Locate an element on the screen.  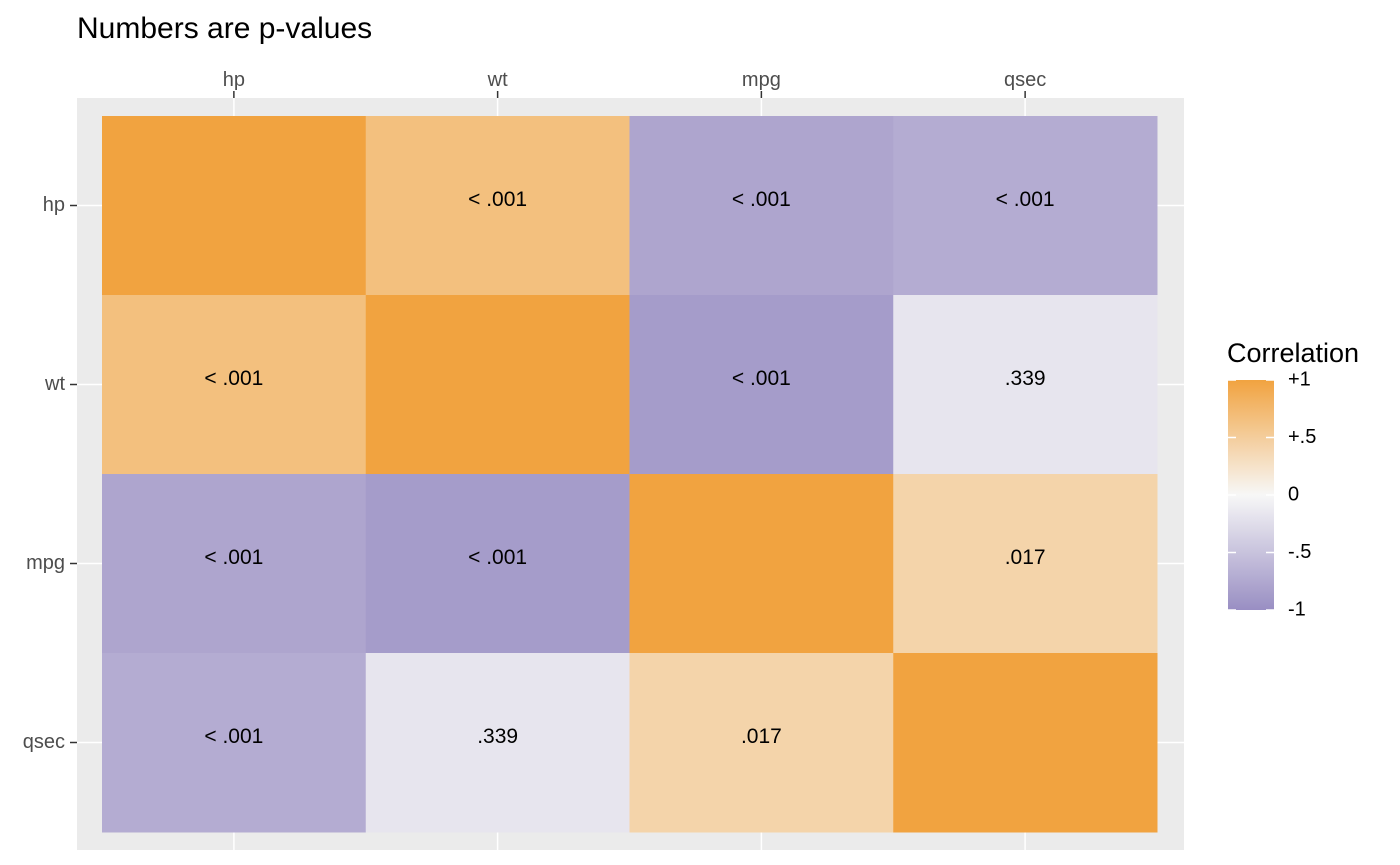
x-tick-label: hp is located at coordinates (234, 80).